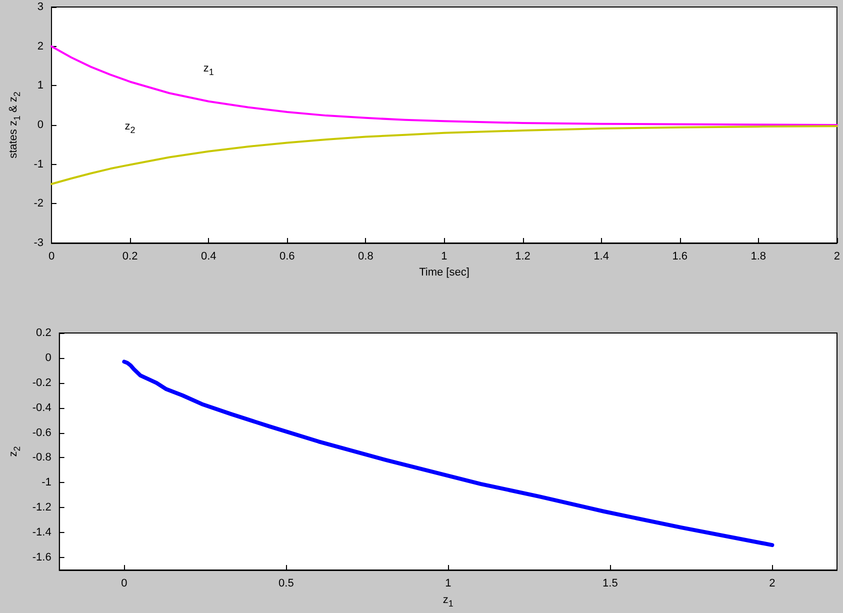  I want to click on x-tick-label: 0, so click(124, 584).